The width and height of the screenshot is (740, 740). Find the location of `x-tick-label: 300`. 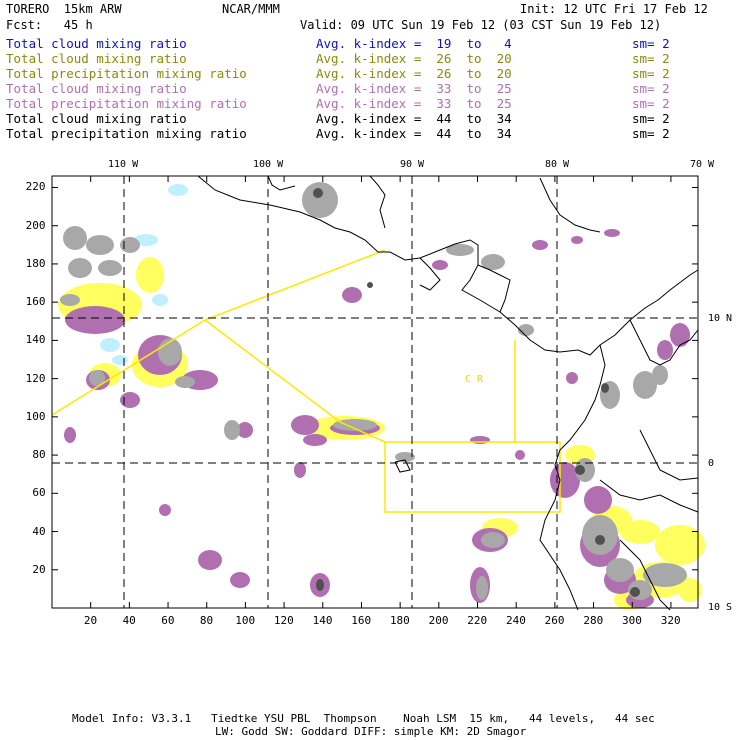

x-tick-label: 300 is located at coordinates (632, 620).